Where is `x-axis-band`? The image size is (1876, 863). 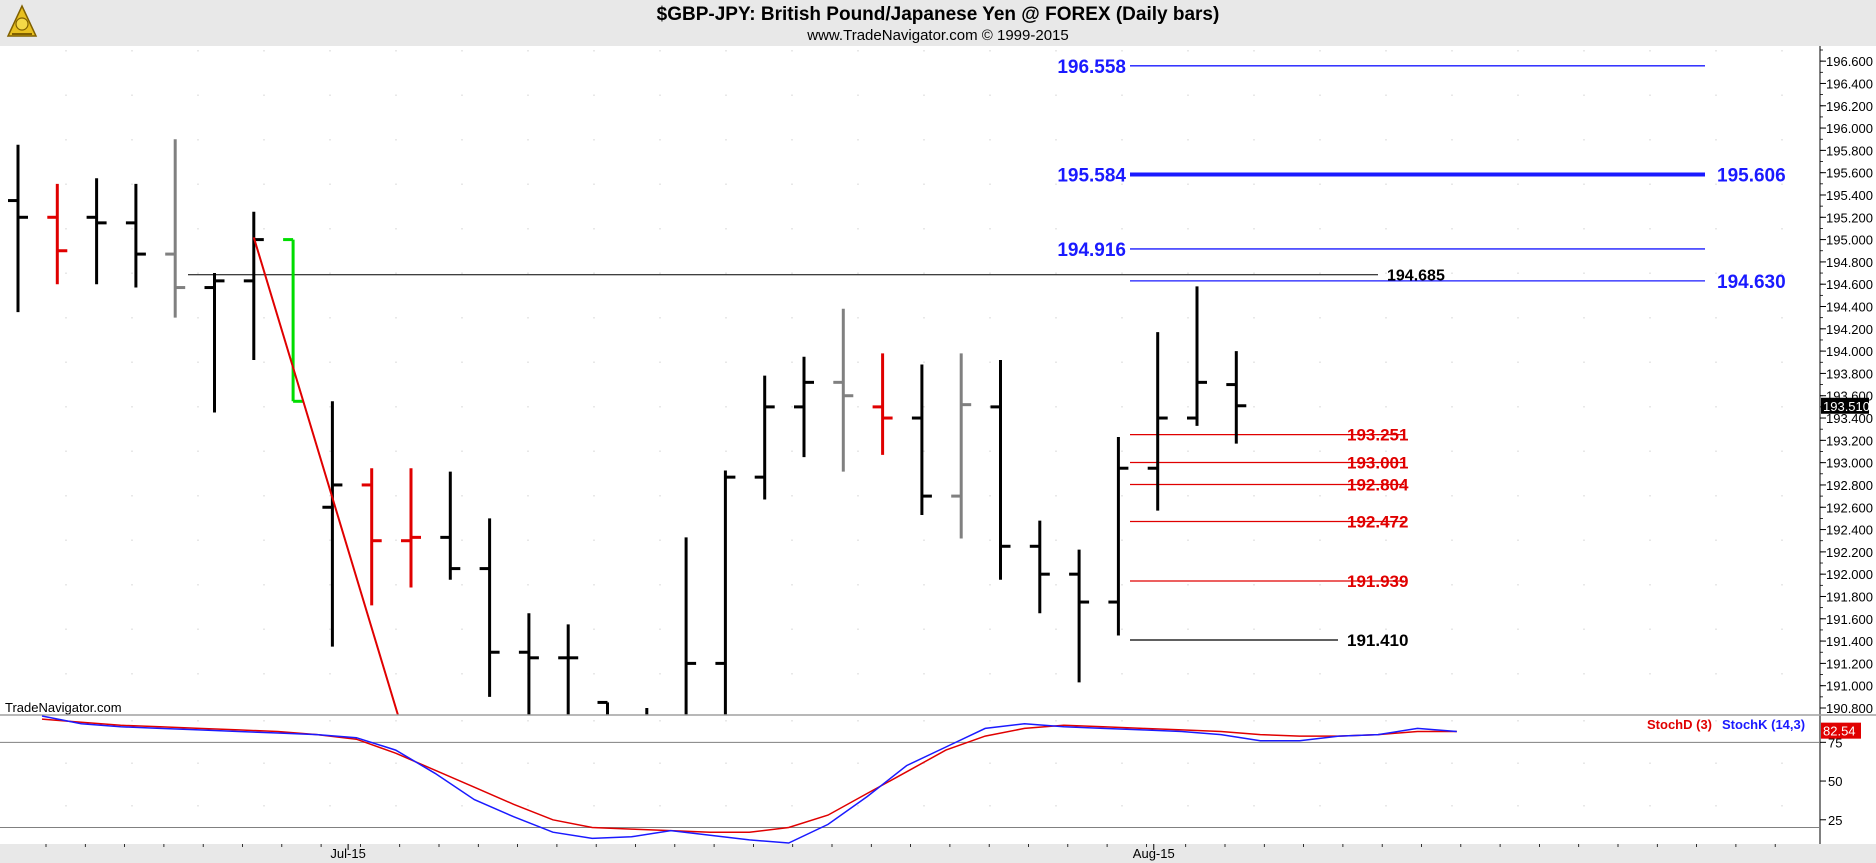
x-axis-band is located at coordinates (938, 853).